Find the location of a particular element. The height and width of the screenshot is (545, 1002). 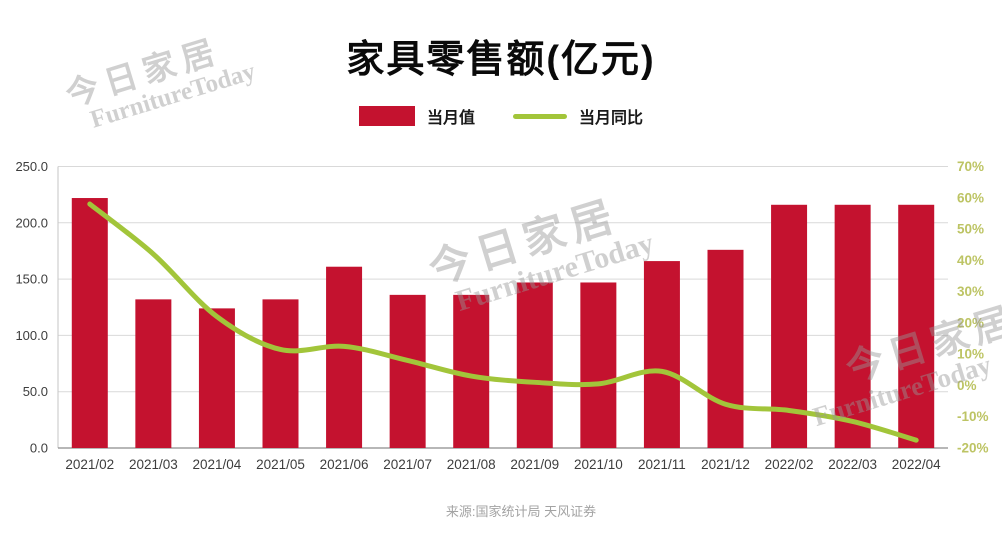

right-axis-label: 0% is located at coordinates (967, 385).